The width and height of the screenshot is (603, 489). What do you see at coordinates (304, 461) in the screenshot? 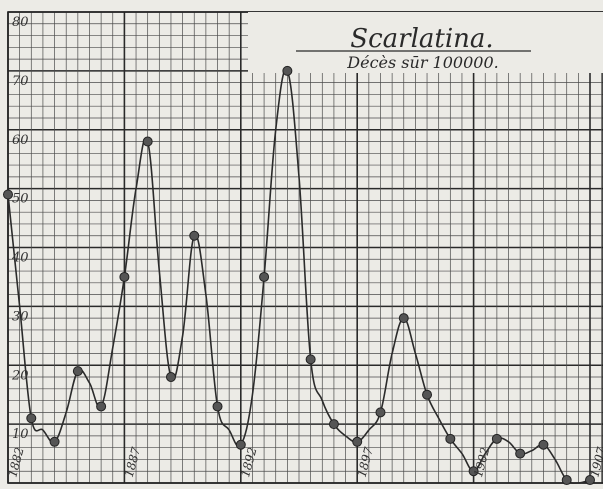
I see `x-tick-labels: 1882 1887 1892 1897 1902 1907` at bounding box center [304, 461].